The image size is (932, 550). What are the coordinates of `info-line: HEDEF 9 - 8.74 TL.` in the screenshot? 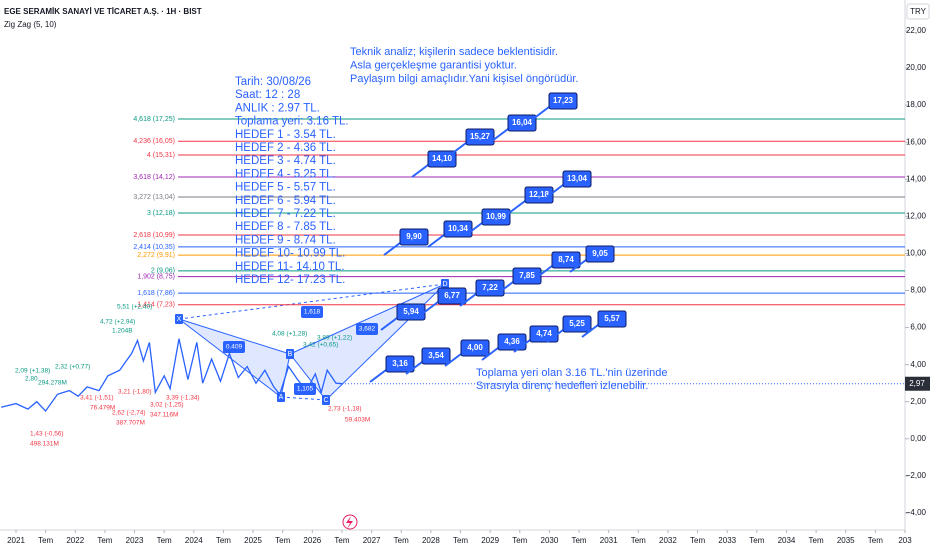 It's located at (285, 240).